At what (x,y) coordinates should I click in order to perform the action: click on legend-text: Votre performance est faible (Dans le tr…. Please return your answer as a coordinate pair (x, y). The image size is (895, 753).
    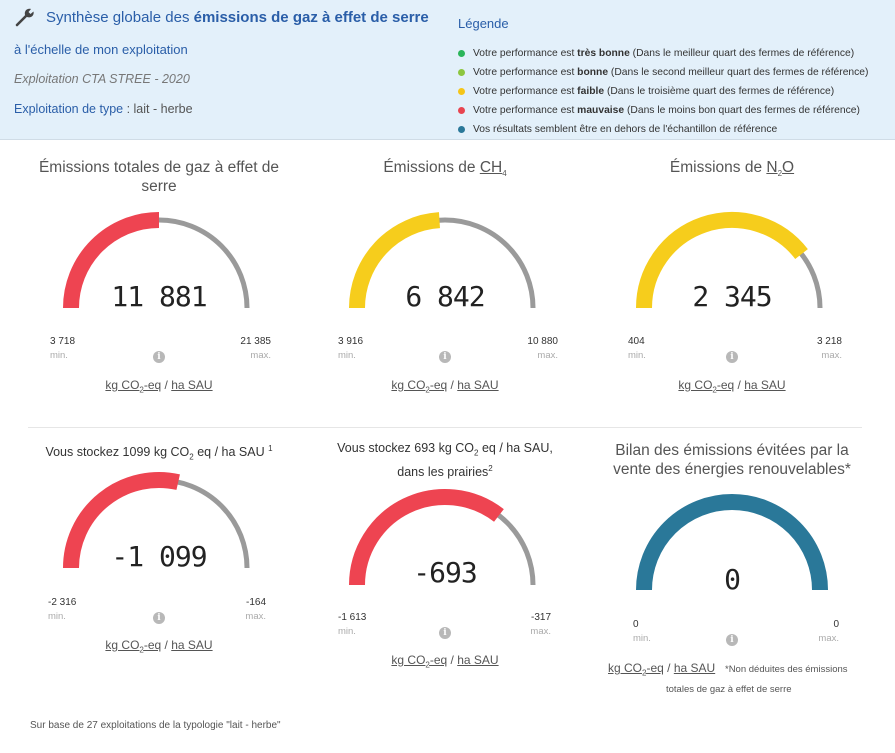
    Looking at the image, I should click on (654, 91).